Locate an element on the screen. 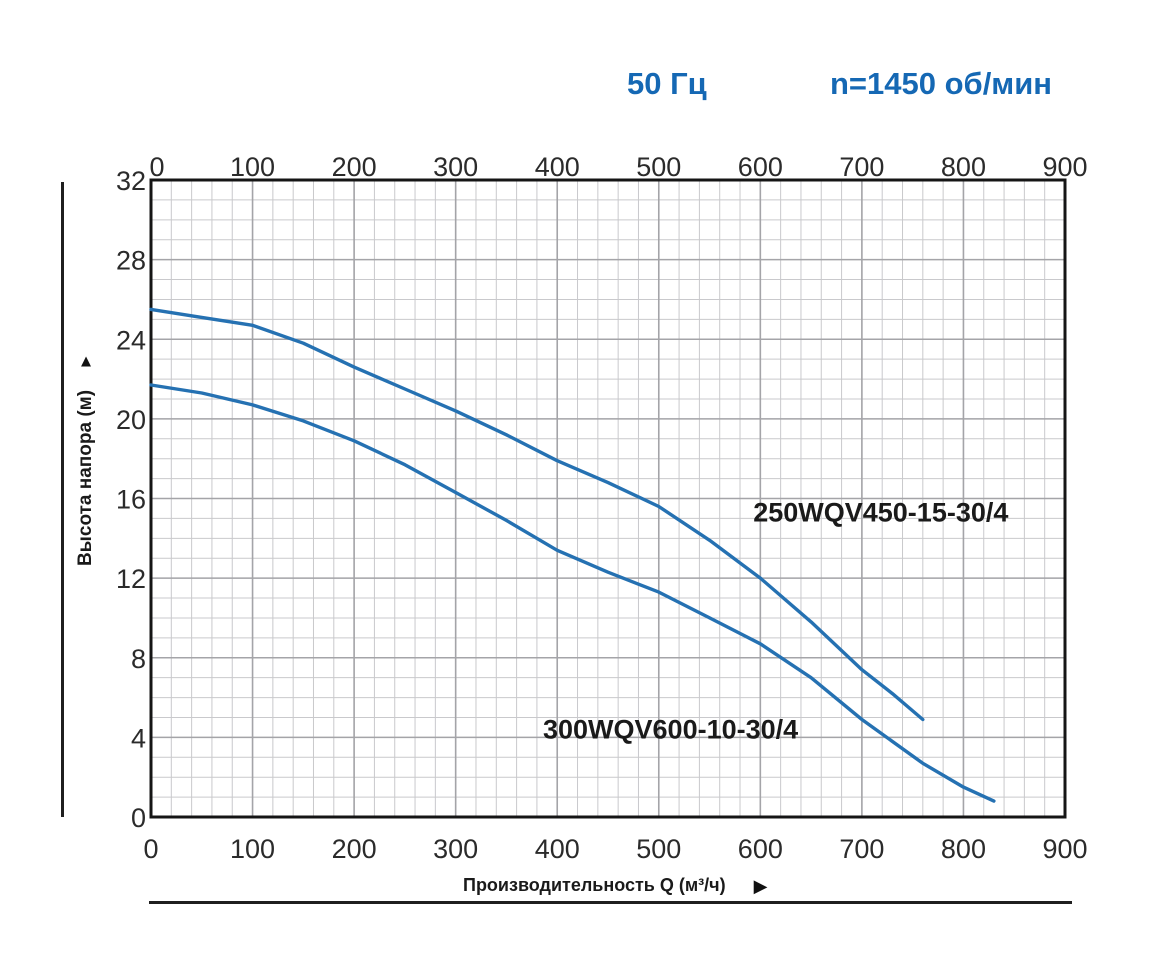 The image size is (1169, 969). x-tick-label-bottom: 100 is located at coordinates (252, 849).